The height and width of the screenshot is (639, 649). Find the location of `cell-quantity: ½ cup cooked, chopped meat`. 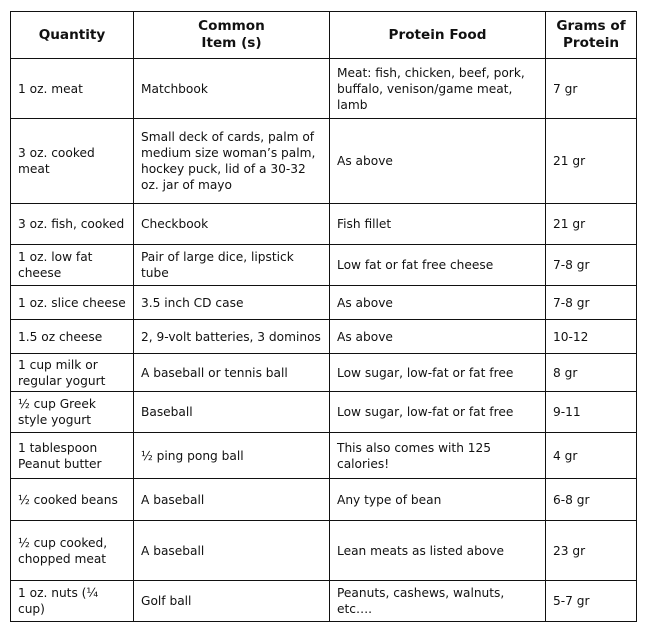

cell-quantity: ½ cup cooked, chopped meat is located at coordinates (72, 550).